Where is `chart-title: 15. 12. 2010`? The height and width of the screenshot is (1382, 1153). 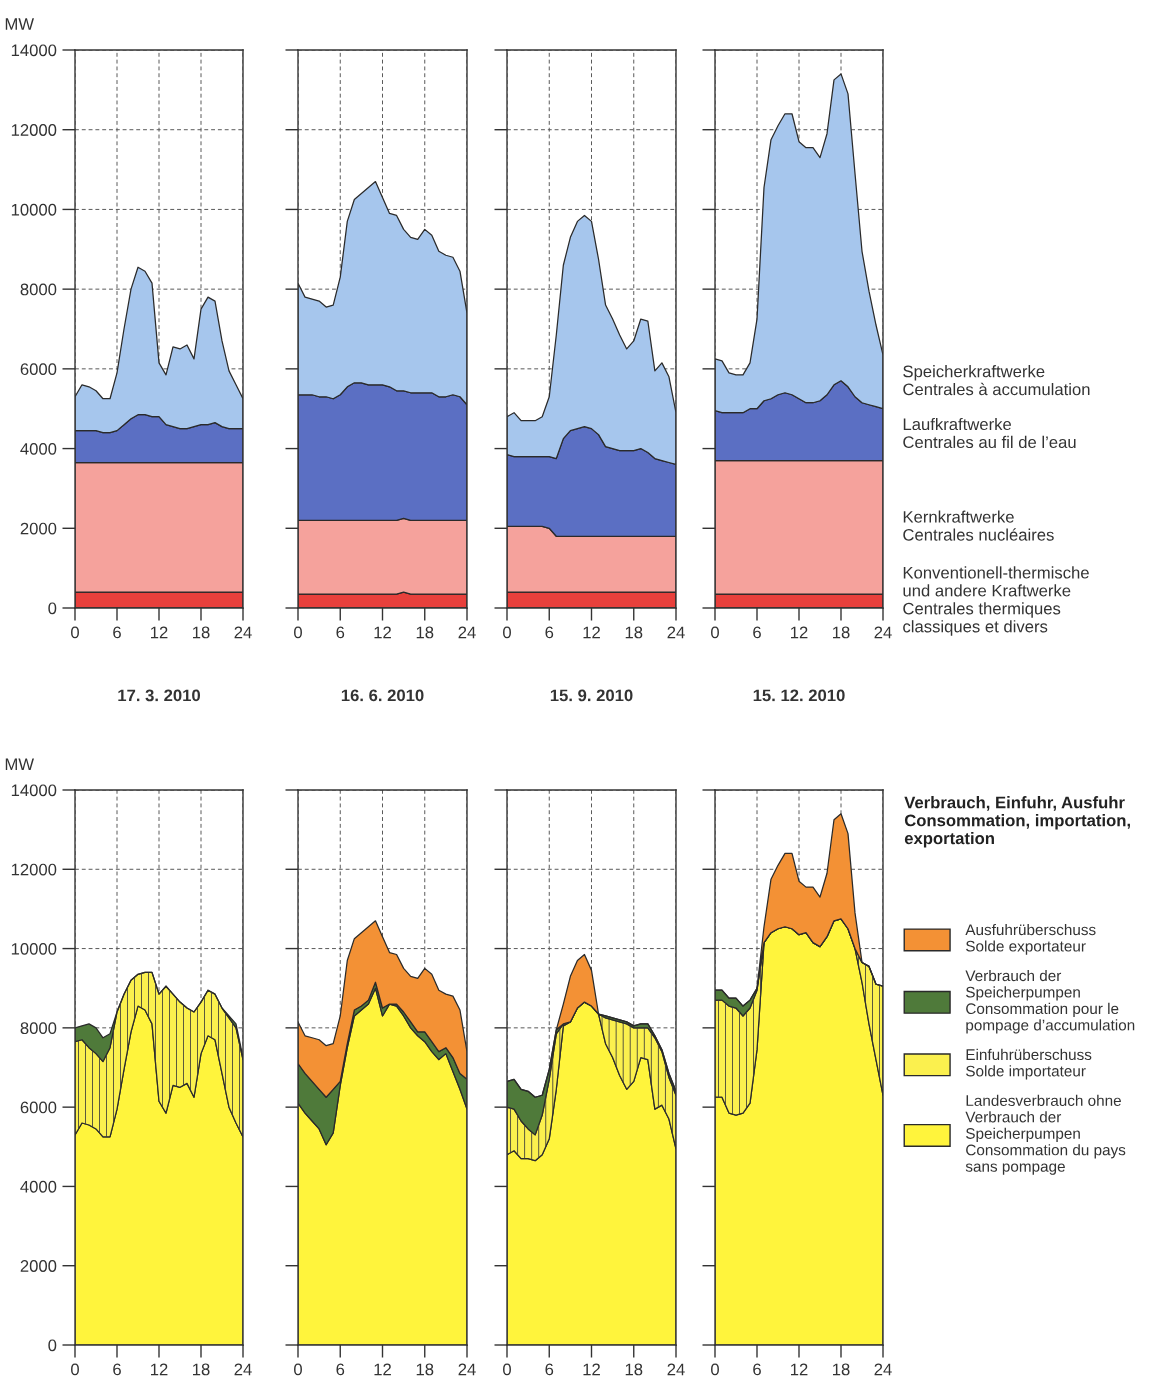
chart-title: 15. 12. 2010 is located at coordinates (799, 695).